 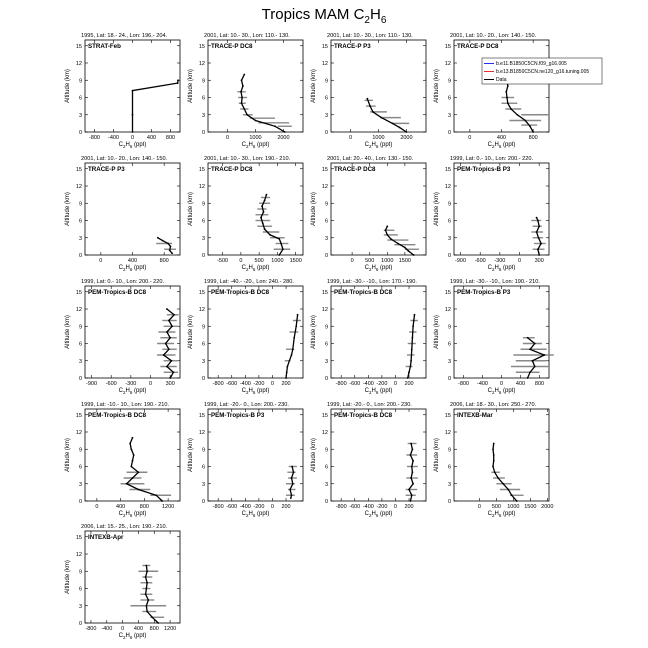 I want to click on x-tick-label: -900, so click(x=460, y=261).